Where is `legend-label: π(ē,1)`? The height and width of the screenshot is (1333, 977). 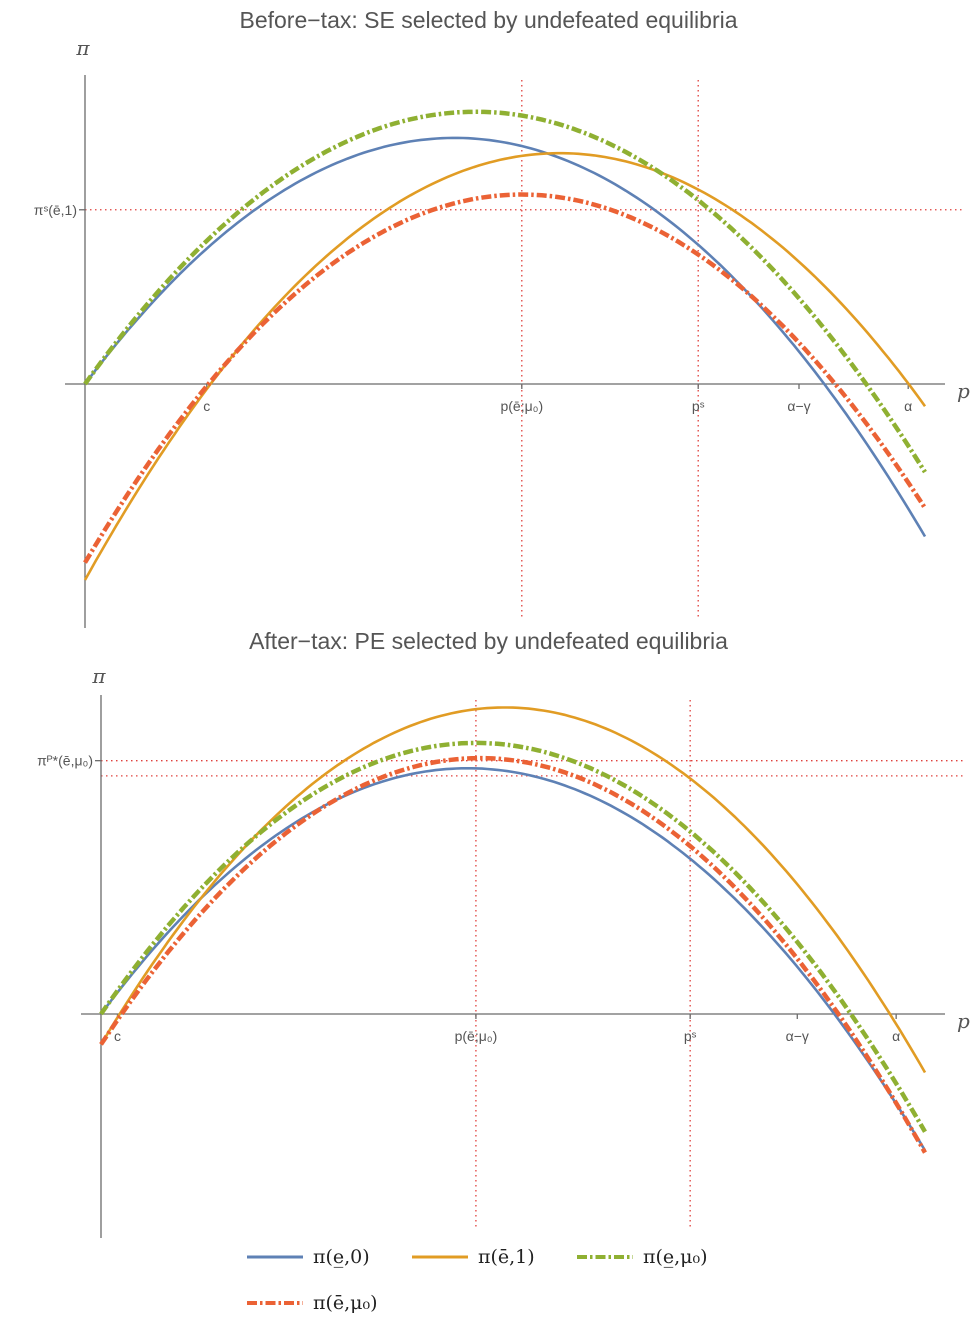
legend-label: π(ē,1) is located at coordinates (506, 1257).